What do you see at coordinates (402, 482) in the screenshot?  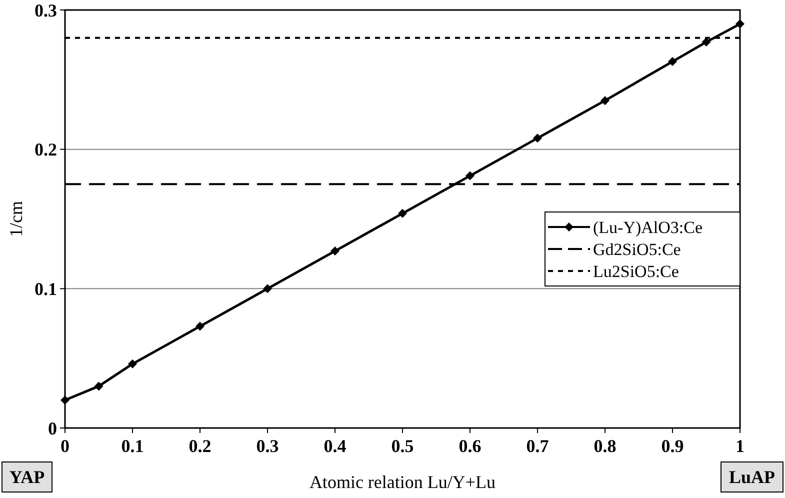 I see `x-axis-title: Atomic relation Lu/Y+Lu` at bounding box center [402, 482].